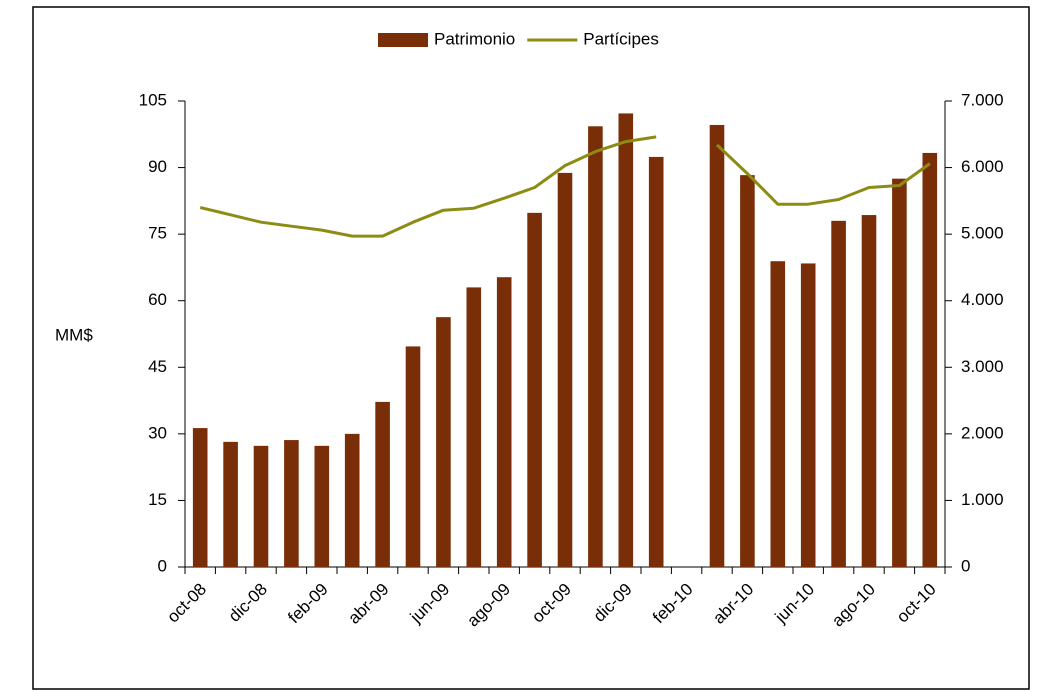  What do you see at coordinates (982, 366) in the screenshot?
I see `y2-tick-label: 3.000` at bounding box center [982, 366].